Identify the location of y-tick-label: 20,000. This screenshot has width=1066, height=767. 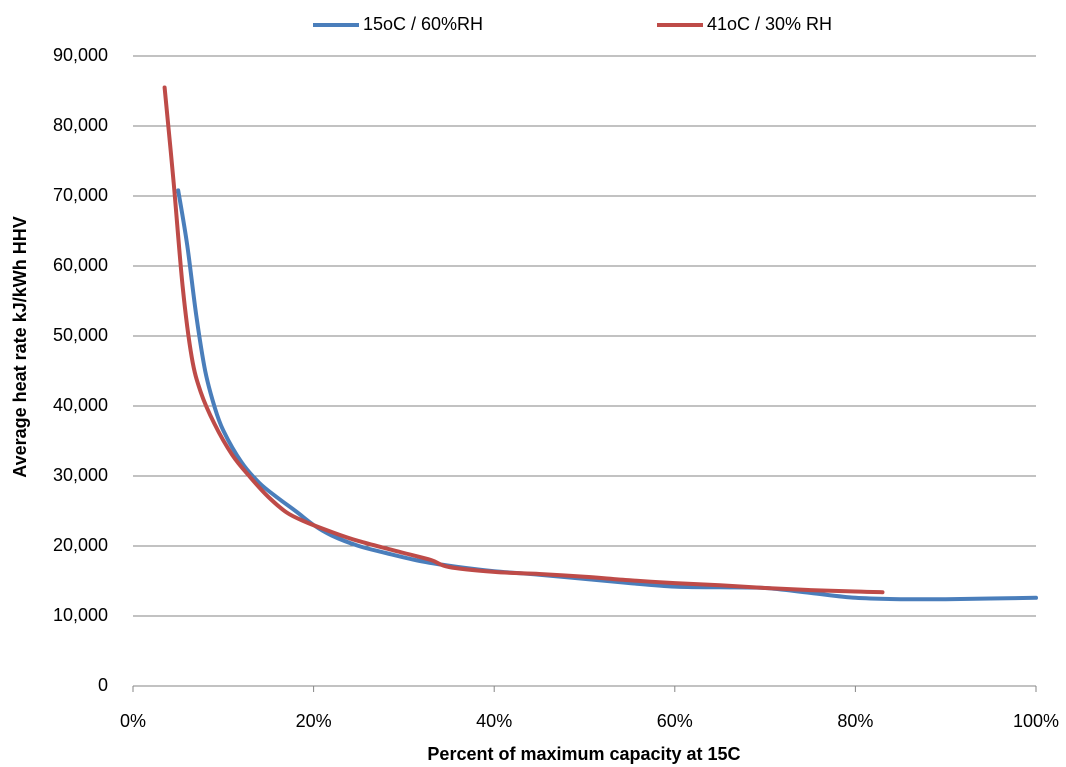
(80, 545).